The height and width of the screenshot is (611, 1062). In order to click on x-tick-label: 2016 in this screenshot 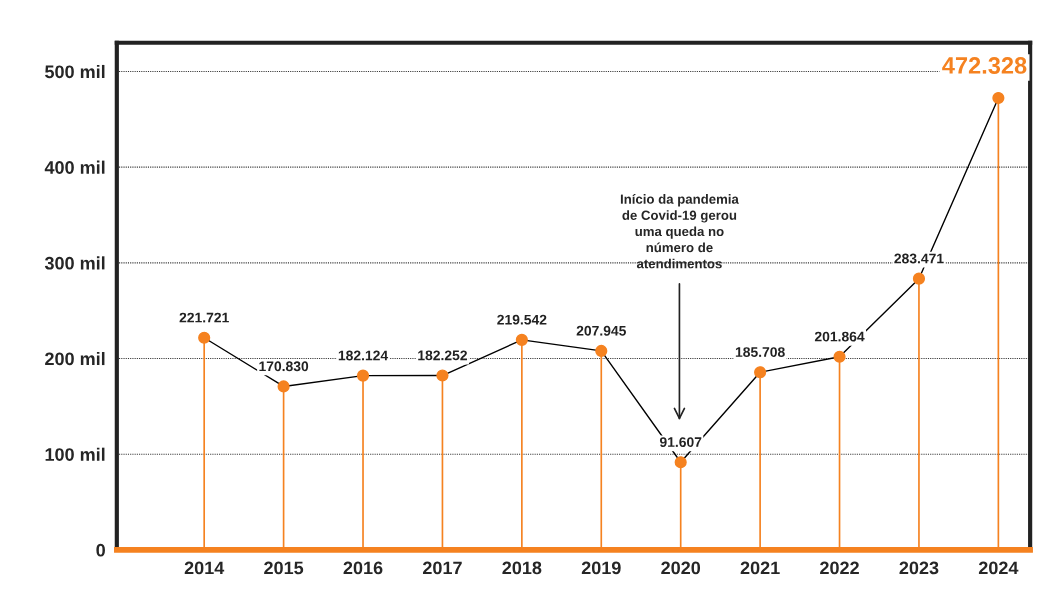, I will do `click(363, 568)`.